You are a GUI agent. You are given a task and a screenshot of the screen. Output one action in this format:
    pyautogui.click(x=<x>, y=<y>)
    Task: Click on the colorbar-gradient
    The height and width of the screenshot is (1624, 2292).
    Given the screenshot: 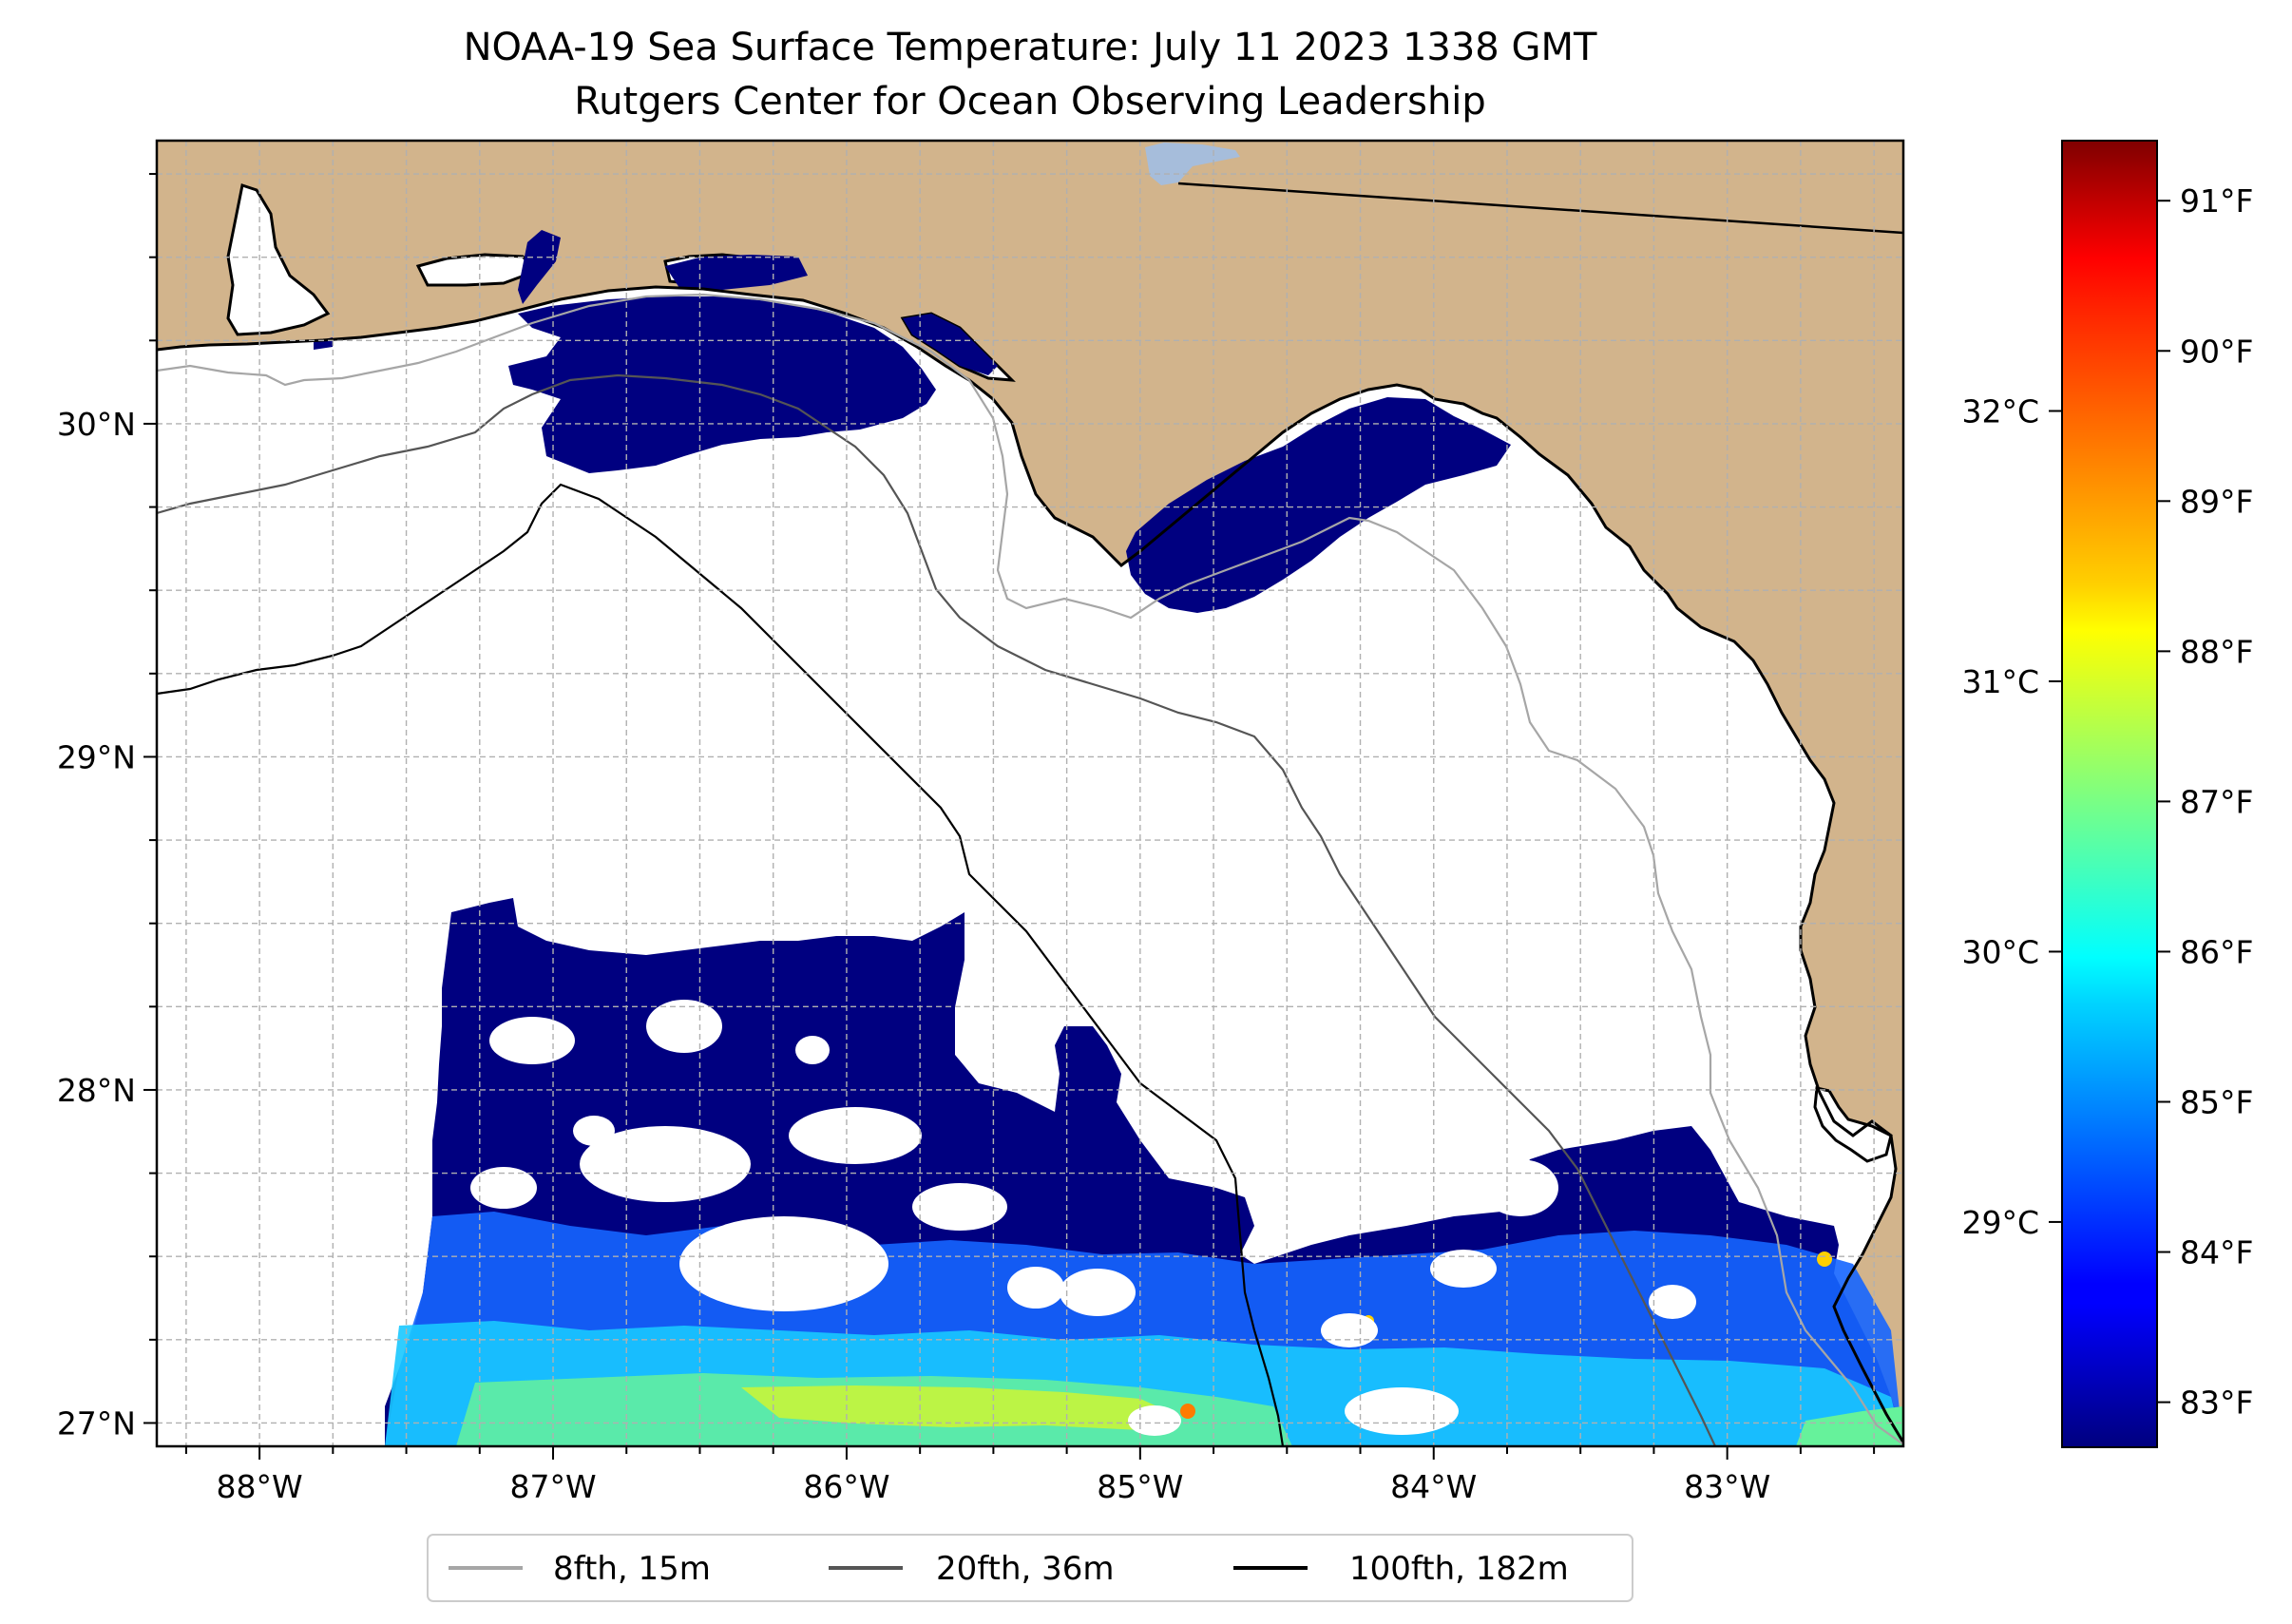 What is the action you would take?
    pyautogui.click(x=2109, y=794)
    